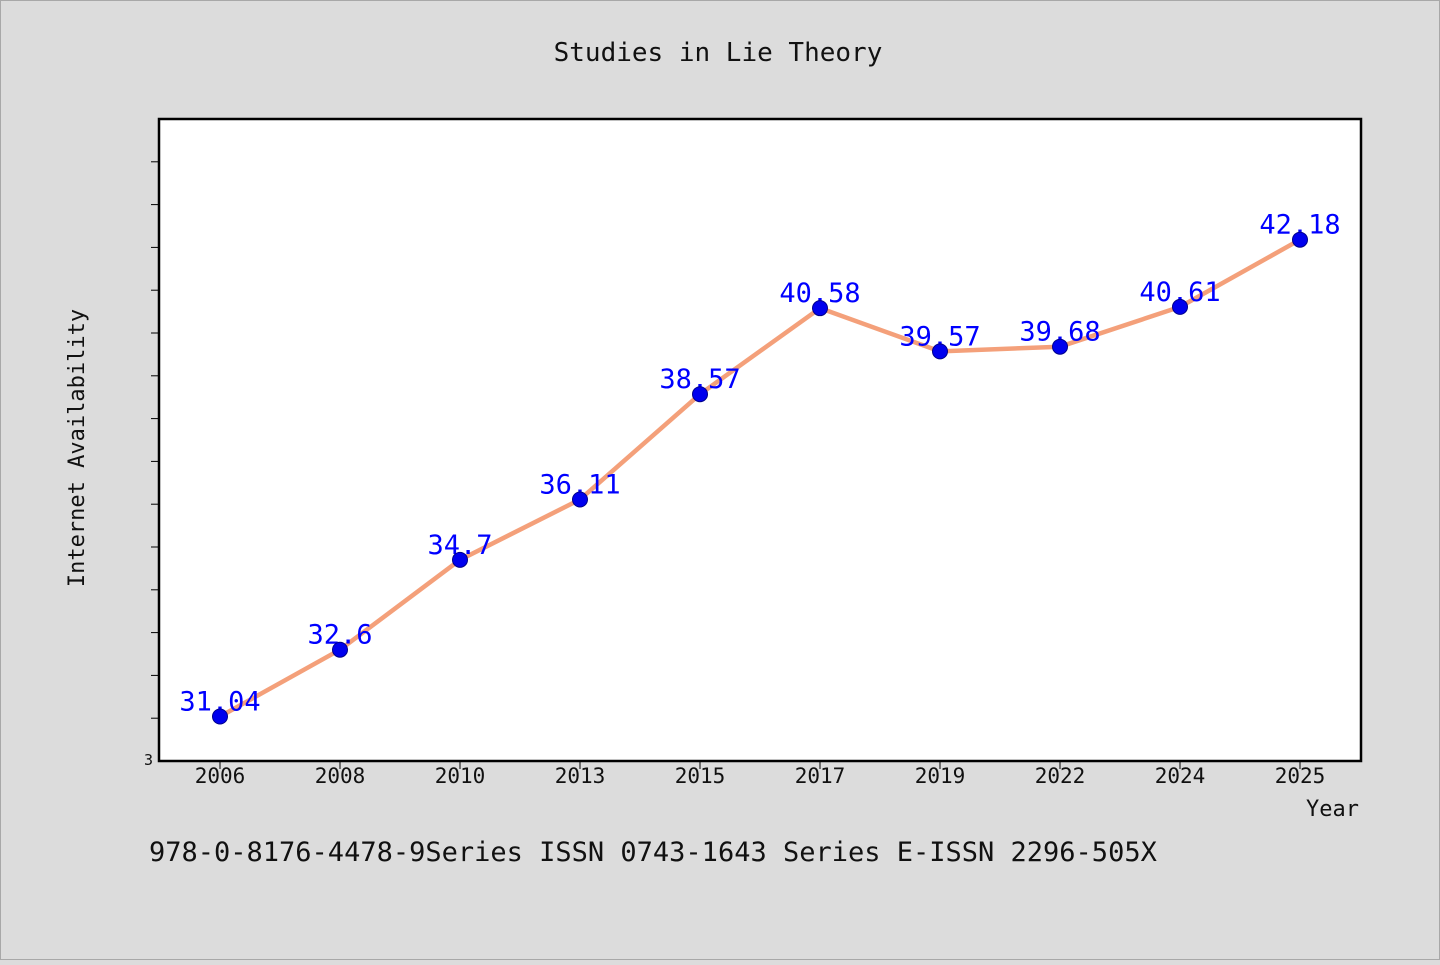 Image resolution: width=1440 pixels, height=965 pixels. What do you see at coordinates (340, 776) in the screenshot?
I see `x-tick-label: 2008` at bounding box center [340, 776].